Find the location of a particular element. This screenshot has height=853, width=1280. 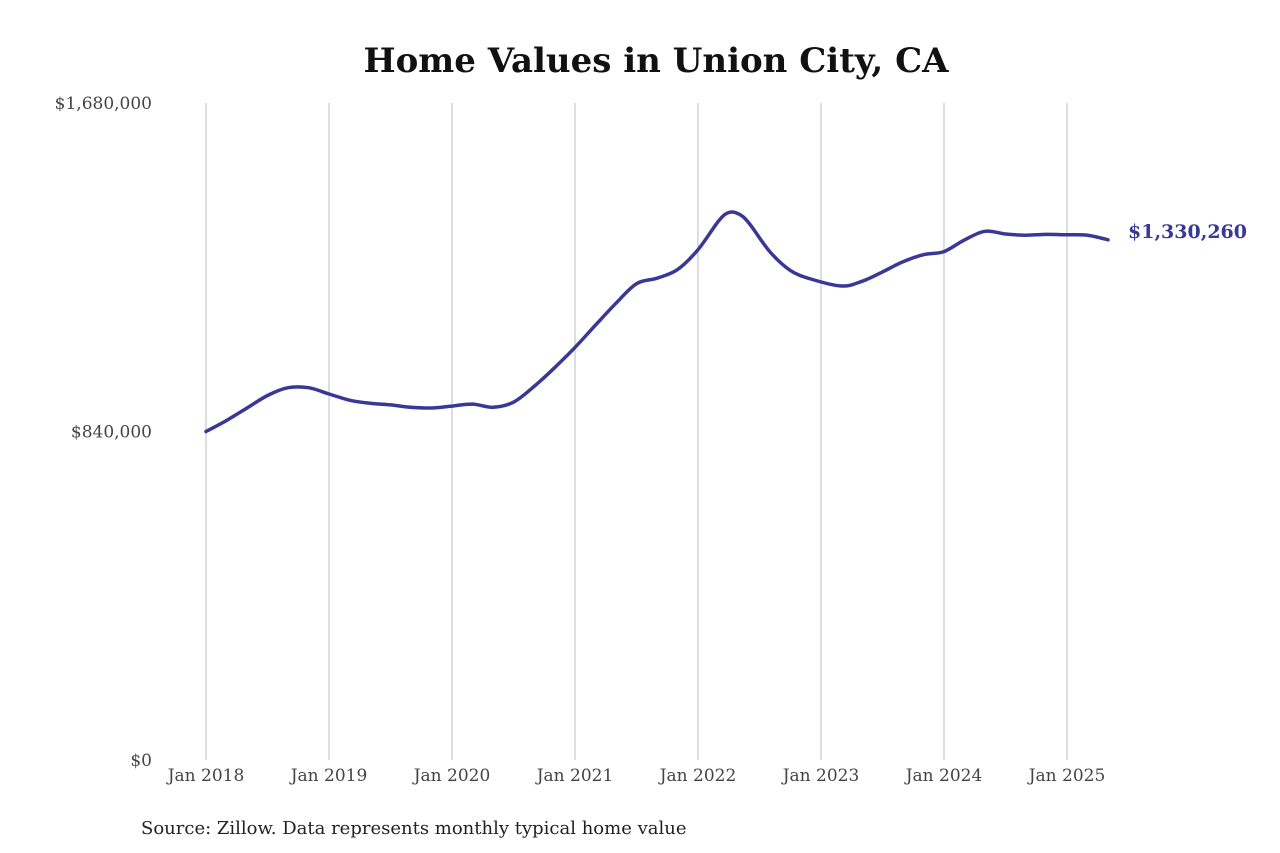

x-tick-label: Jan 2025 is located at coordinates (1066, 776).